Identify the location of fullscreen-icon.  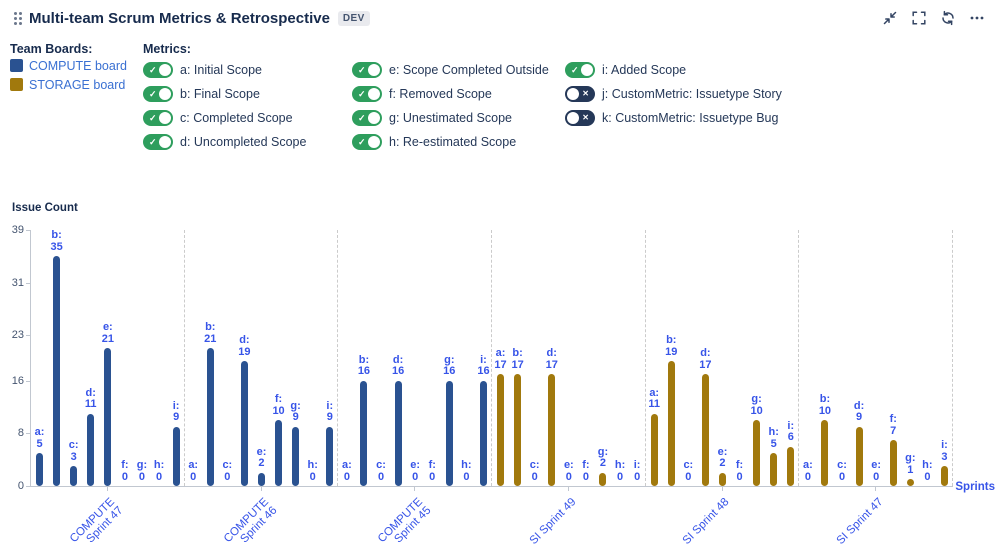
(919, 18).